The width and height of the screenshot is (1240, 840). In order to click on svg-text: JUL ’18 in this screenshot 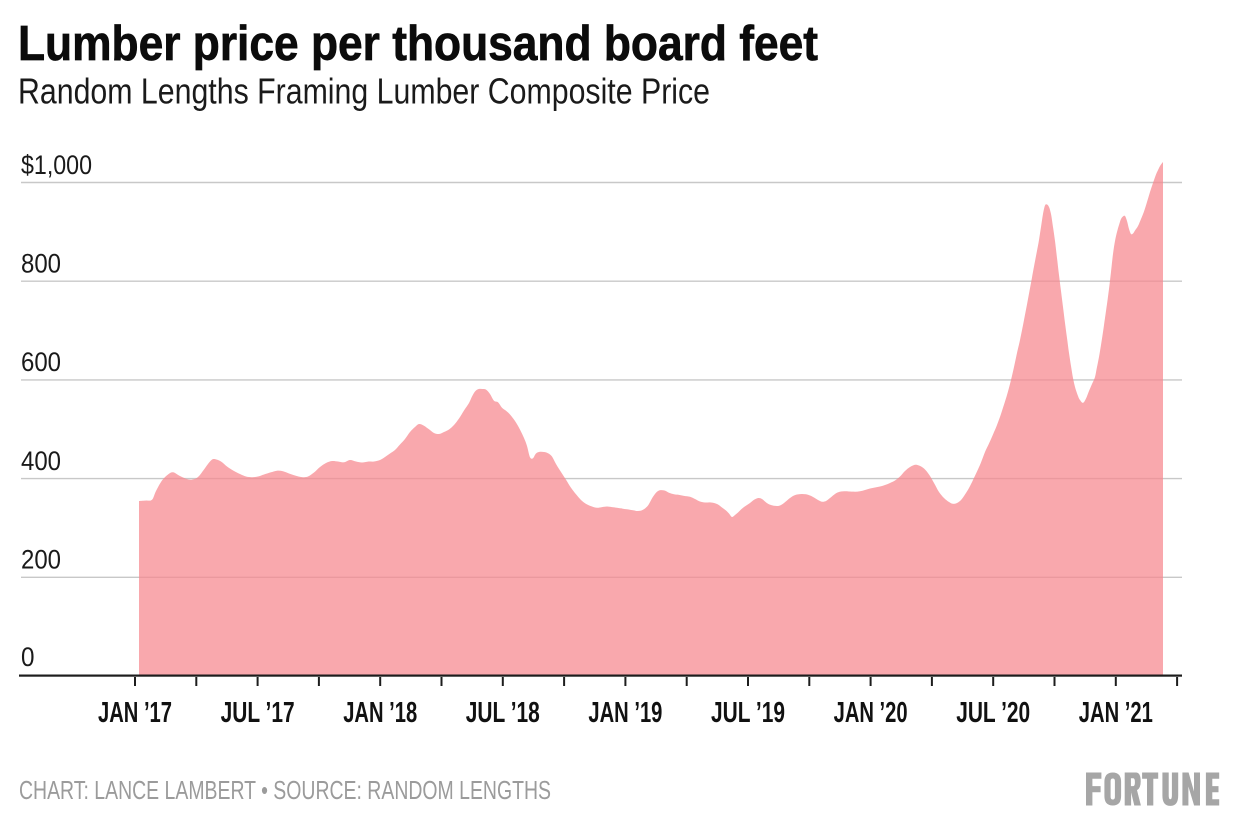, I will do `click(503, 713)`.